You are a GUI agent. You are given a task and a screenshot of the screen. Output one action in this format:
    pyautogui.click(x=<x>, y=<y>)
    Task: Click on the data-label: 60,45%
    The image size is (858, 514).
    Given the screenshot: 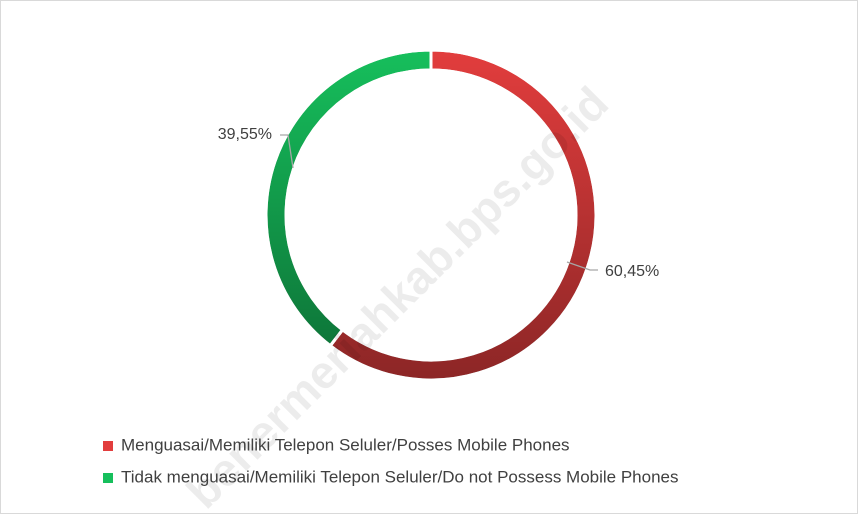 What is the action you would take?
    pyautogui.click(x=632, y=271)
    